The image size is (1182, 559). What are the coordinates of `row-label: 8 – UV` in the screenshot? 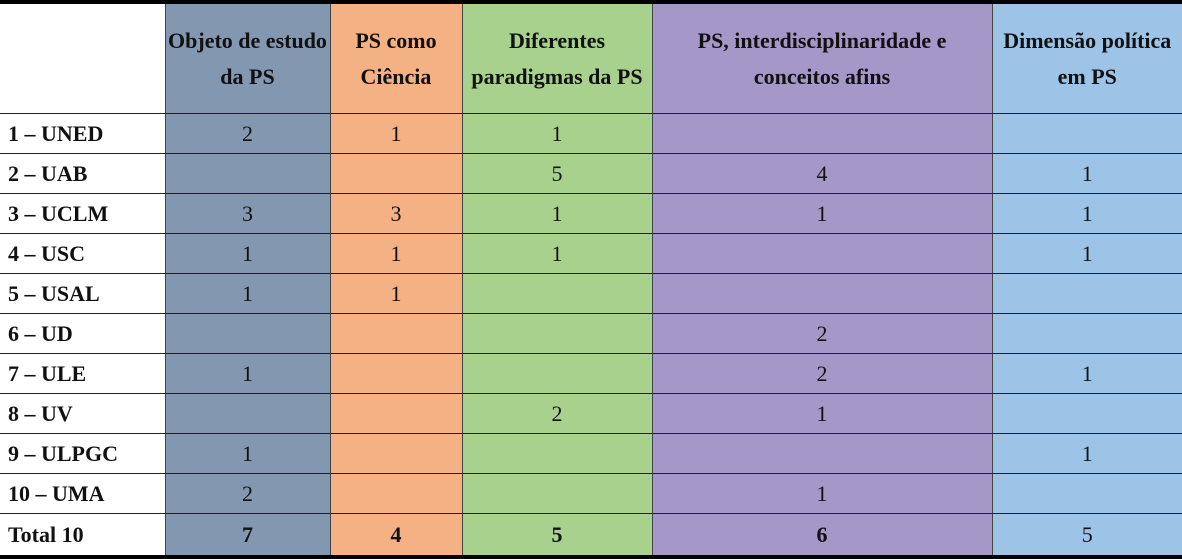 It's located at (82, 413).